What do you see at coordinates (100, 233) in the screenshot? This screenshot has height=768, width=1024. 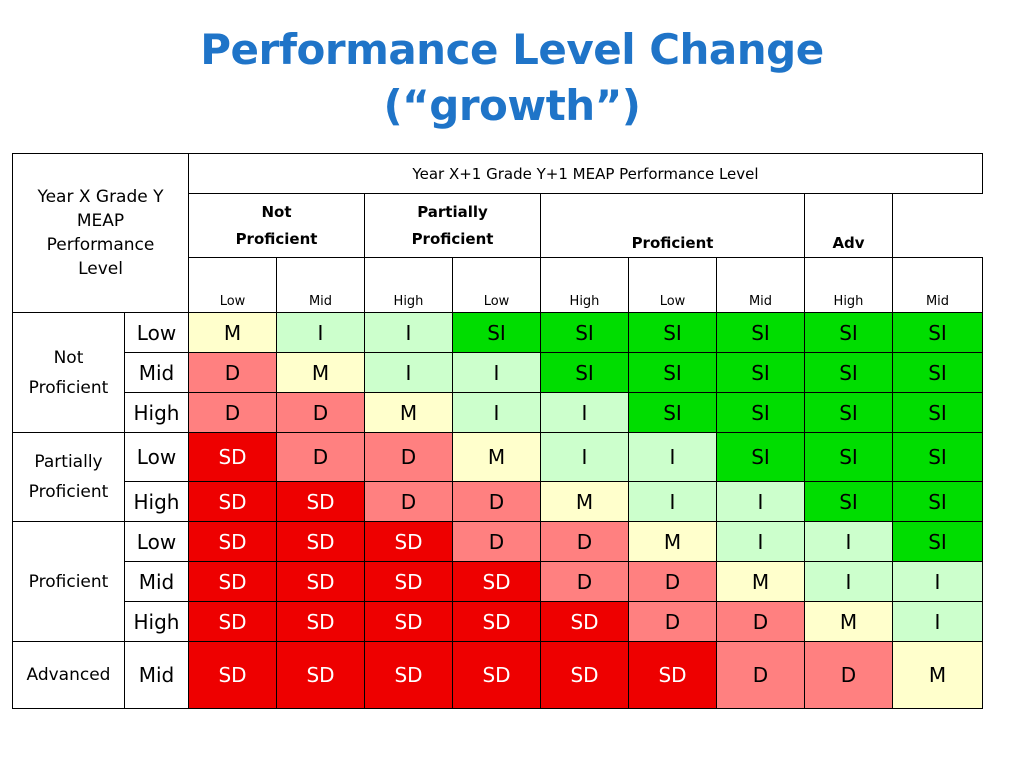 I see `corner-header: Year X Grade Y MEAP Performance Level` at bounding box center [100, 233].